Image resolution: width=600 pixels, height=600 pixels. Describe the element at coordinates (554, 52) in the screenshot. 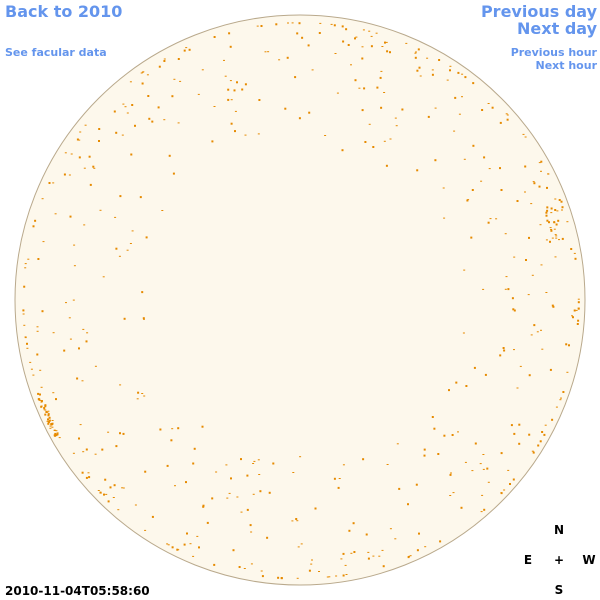

I see `previous-hour-link: Previous hour` at that location.